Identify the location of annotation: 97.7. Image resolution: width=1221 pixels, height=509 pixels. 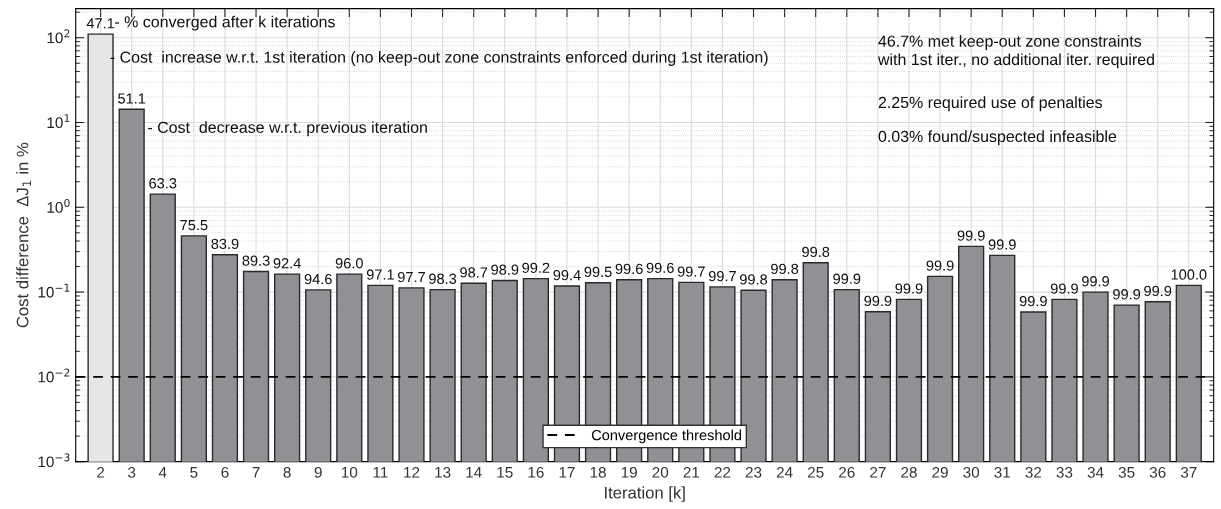
(411, 277).